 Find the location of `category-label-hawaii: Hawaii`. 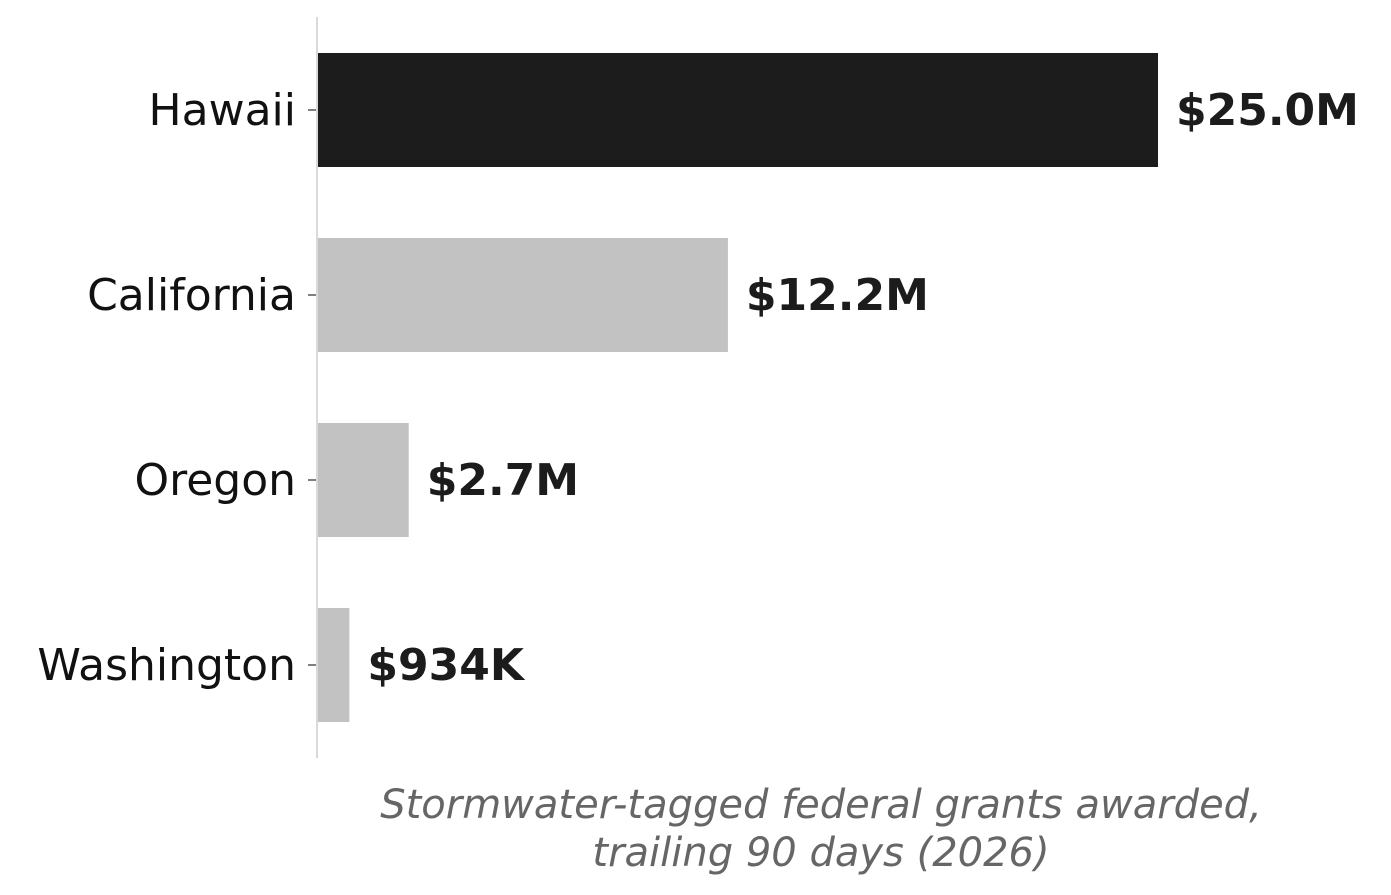

category-label-hawaii: Hawaii is located at coordinates (222, 110).